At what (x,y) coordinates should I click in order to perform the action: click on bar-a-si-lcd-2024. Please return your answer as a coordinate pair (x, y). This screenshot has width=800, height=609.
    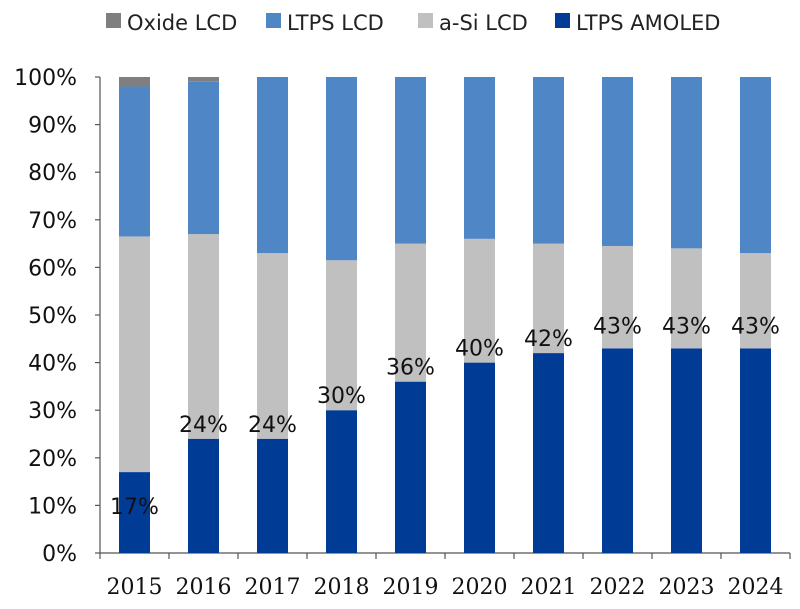
    Looking at the image, I should click on (755, 301).